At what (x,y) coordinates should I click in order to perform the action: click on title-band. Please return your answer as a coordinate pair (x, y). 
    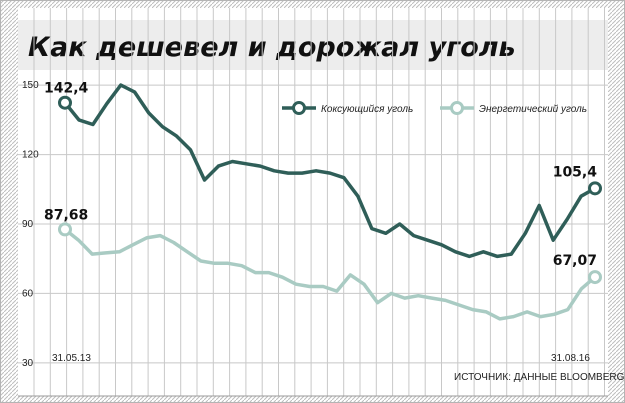
    Looking at the image, I should click on (313, 45).